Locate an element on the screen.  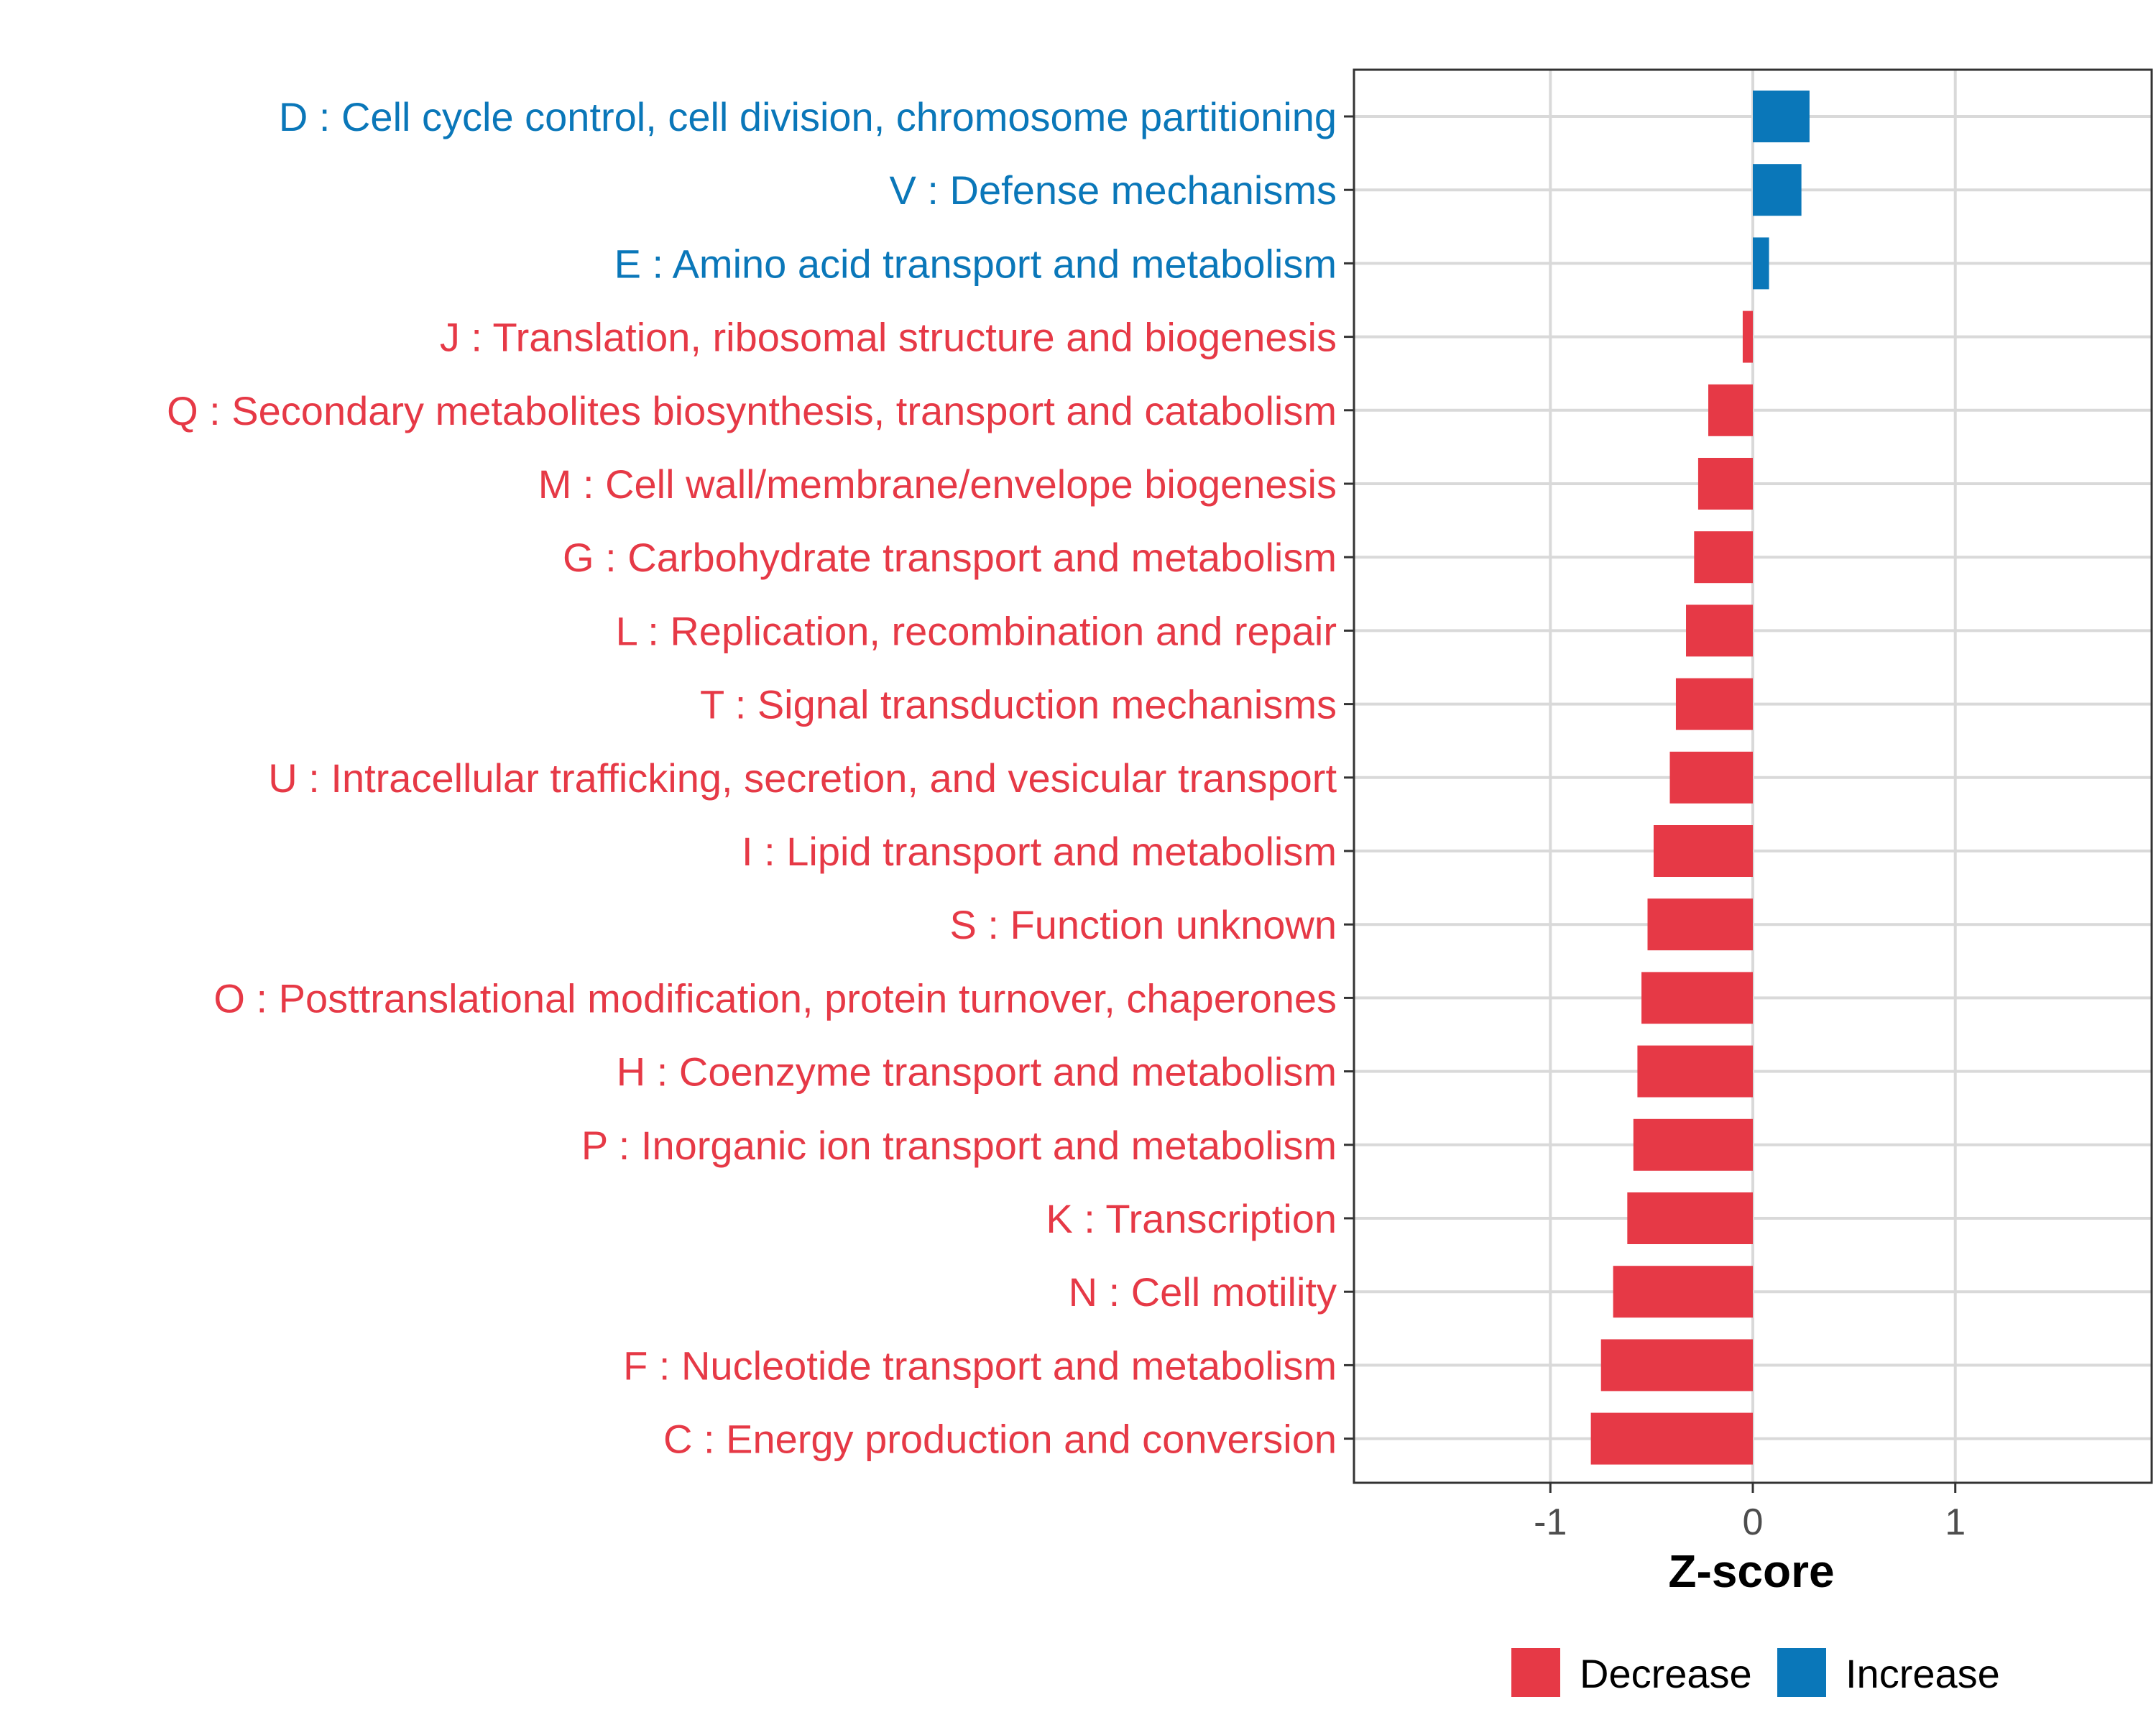
x-tick-label: 0 is located at coordinates (1753, 1522).